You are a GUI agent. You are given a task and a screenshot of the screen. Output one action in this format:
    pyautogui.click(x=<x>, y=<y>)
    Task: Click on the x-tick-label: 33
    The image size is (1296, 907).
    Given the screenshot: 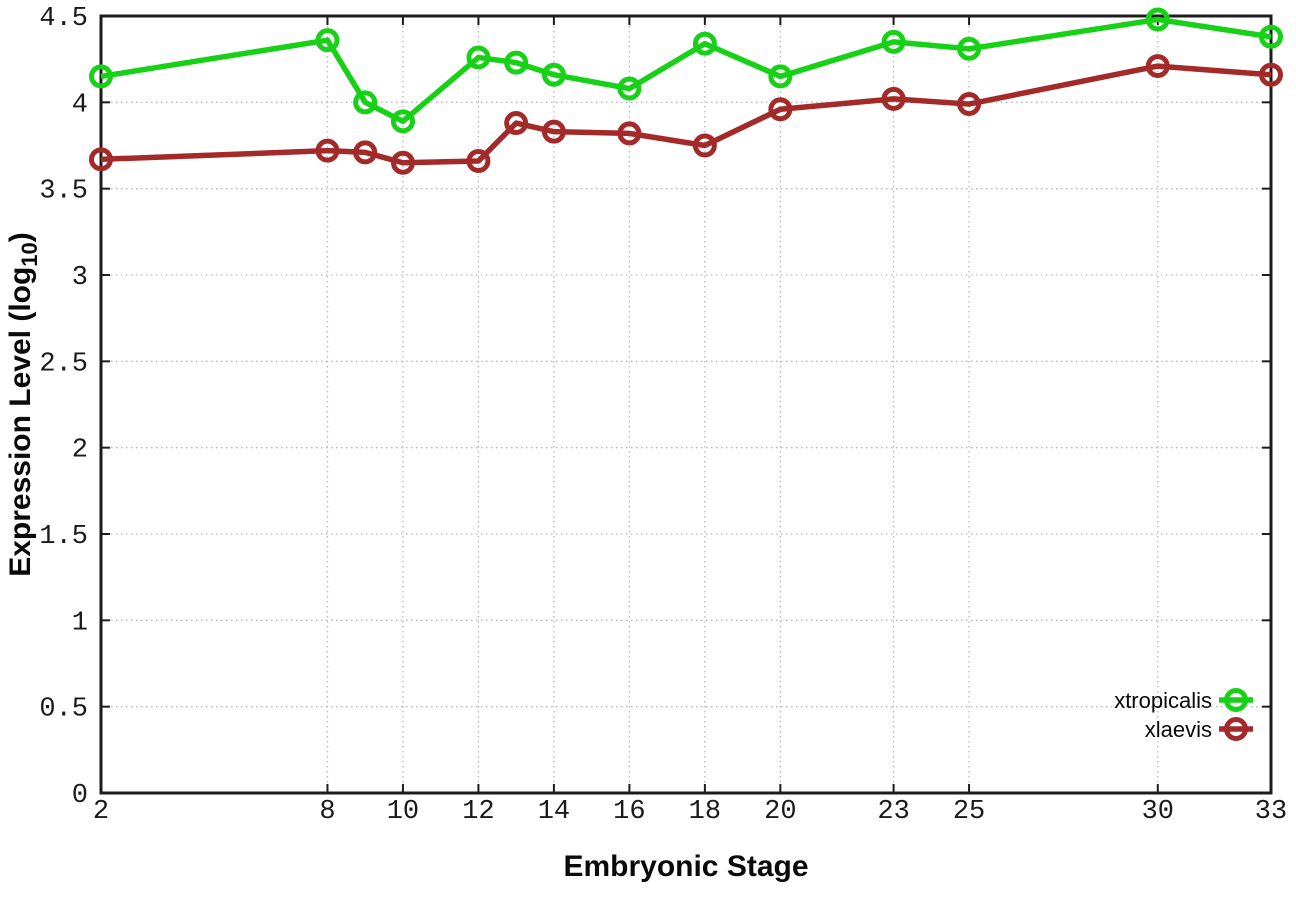 What is the action you would take?
    pyautogui.click(x=1271, y=812)
    